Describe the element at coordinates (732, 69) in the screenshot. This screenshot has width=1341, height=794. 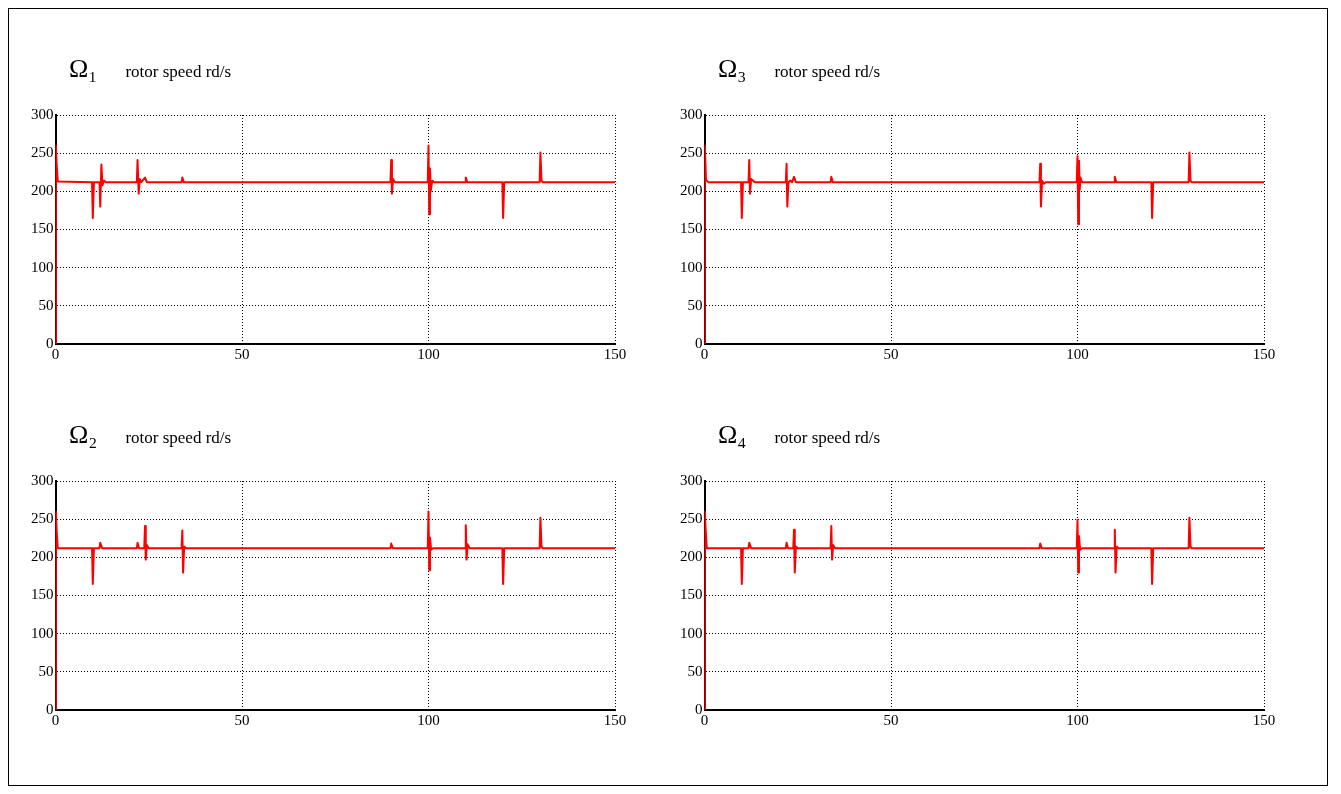
I see `chart-title: Ω₃` at that location.